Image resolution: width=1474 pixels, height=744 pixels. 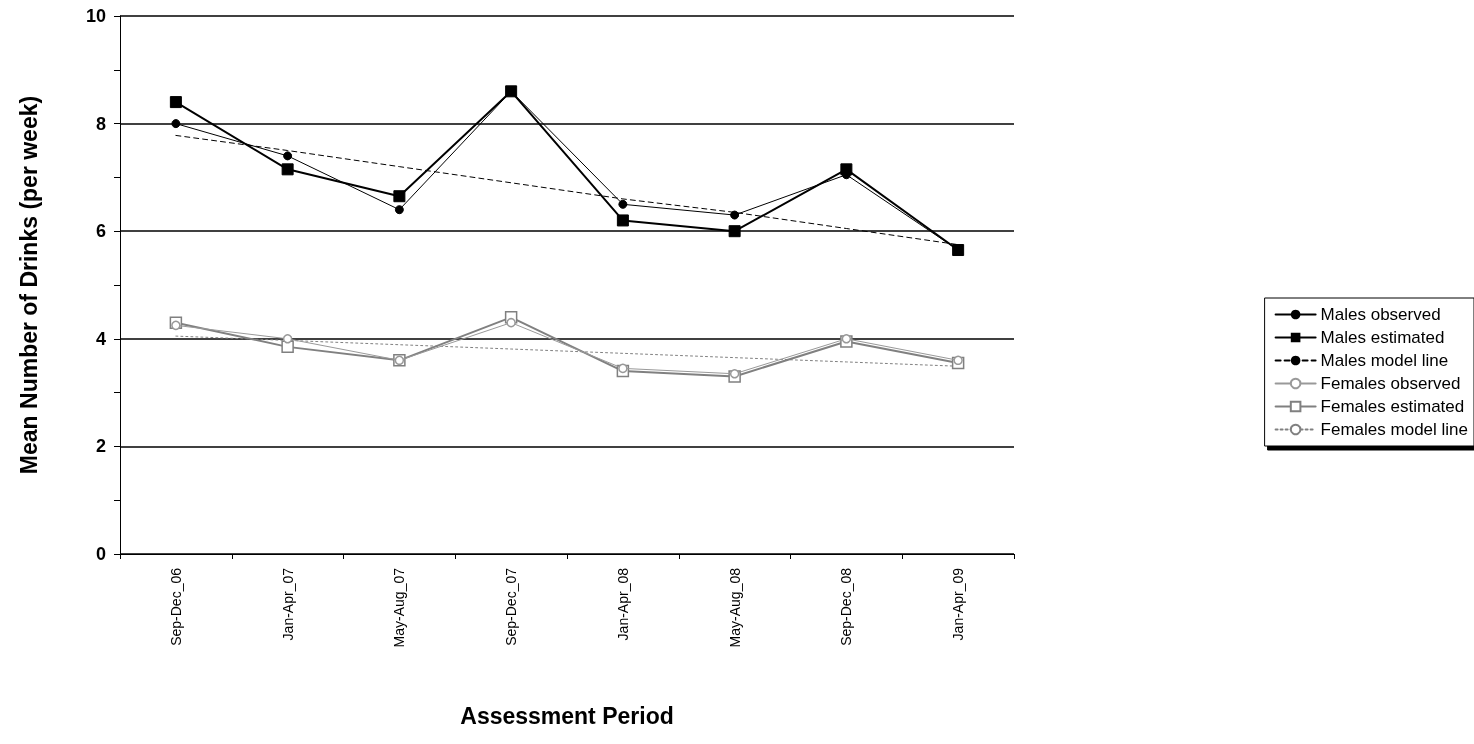 I want to click on legend-label: Males estimated, so click(x=1382, y=337).